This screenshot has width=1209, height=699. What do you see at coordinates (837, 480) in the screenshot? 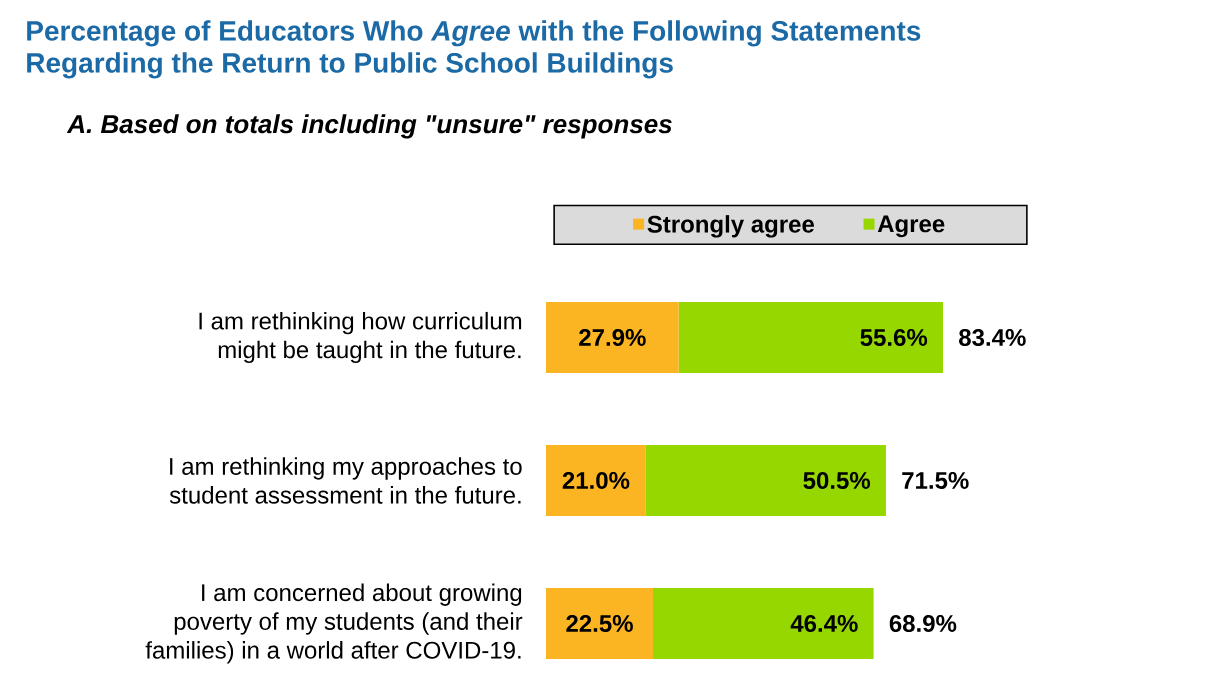
I see `data-label: 50.5%` at bounding box center [837, 480].